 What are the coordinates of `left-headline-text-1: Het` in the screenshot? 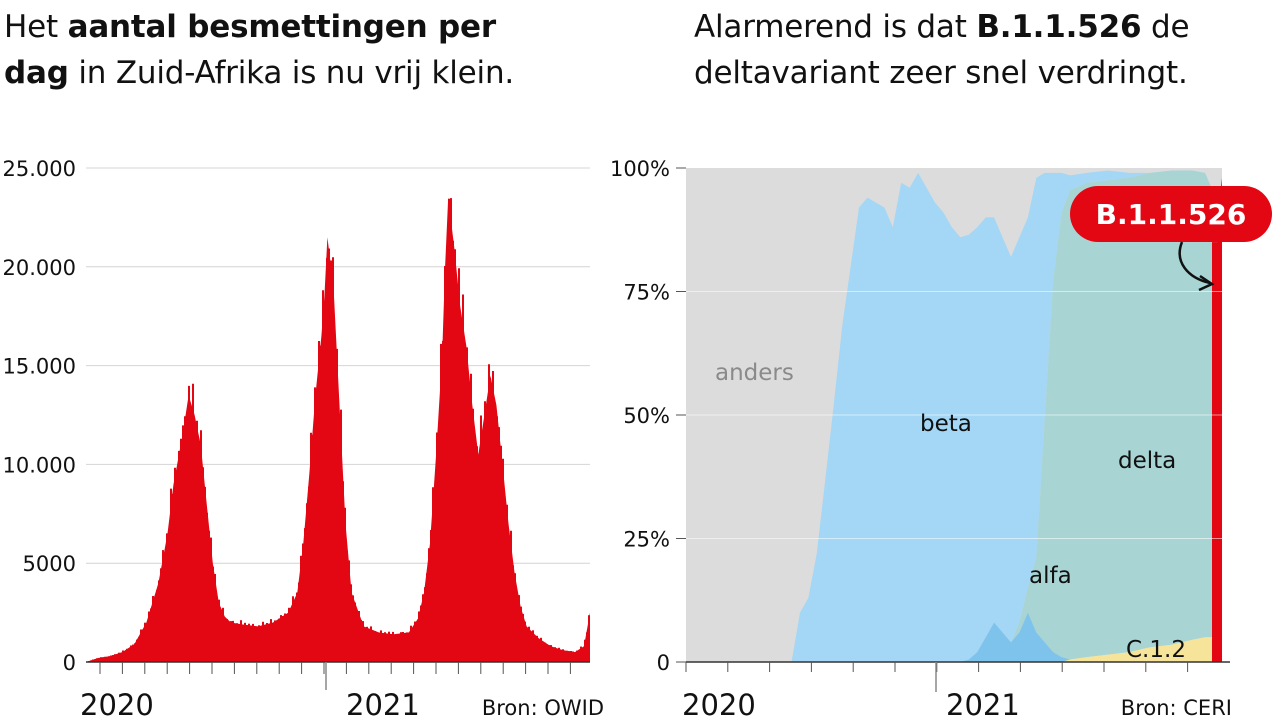 It's located at (36, 27).